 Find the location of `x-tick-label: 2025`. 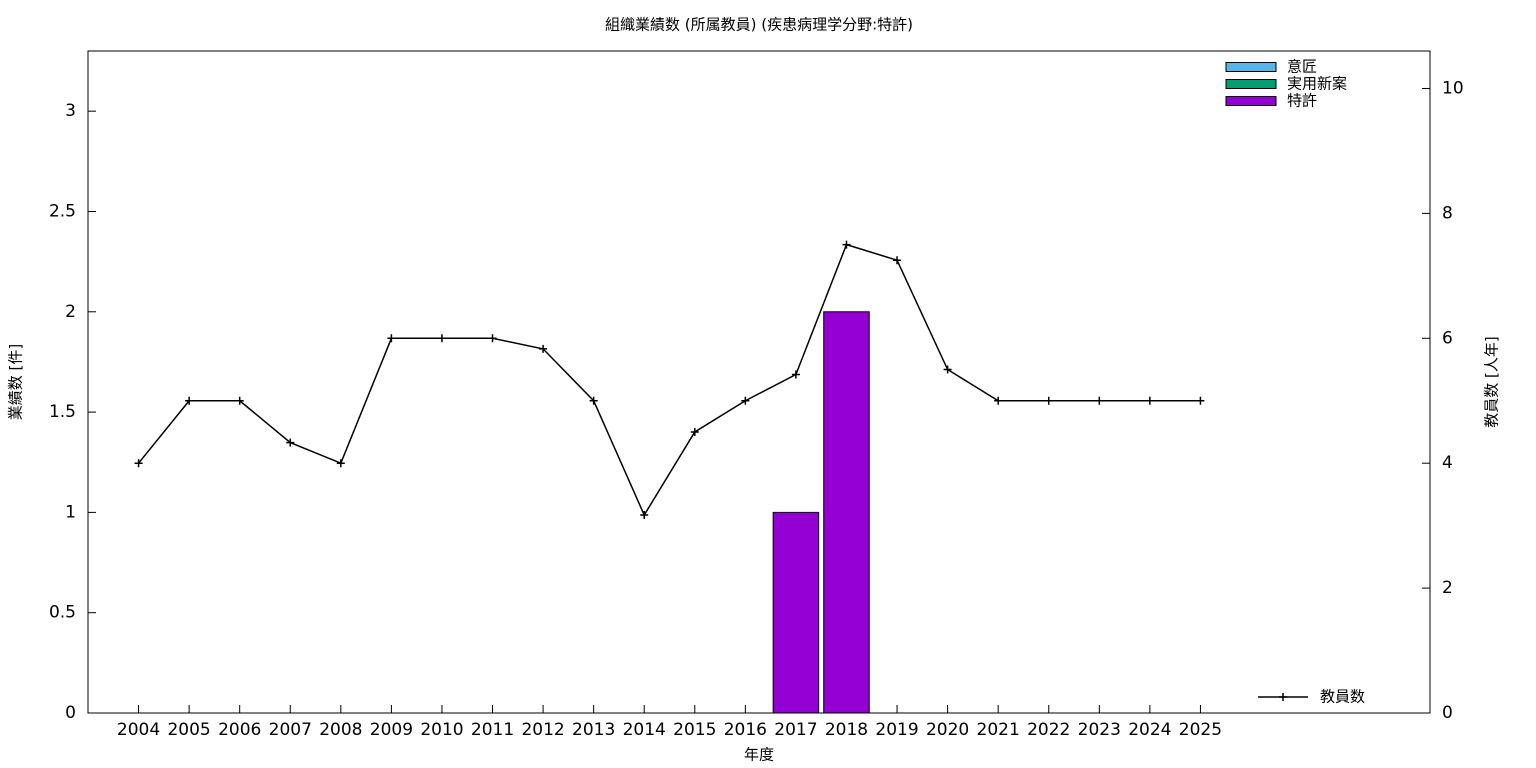

x-tick-label: 2025 is located at coordinates (1200, 730).